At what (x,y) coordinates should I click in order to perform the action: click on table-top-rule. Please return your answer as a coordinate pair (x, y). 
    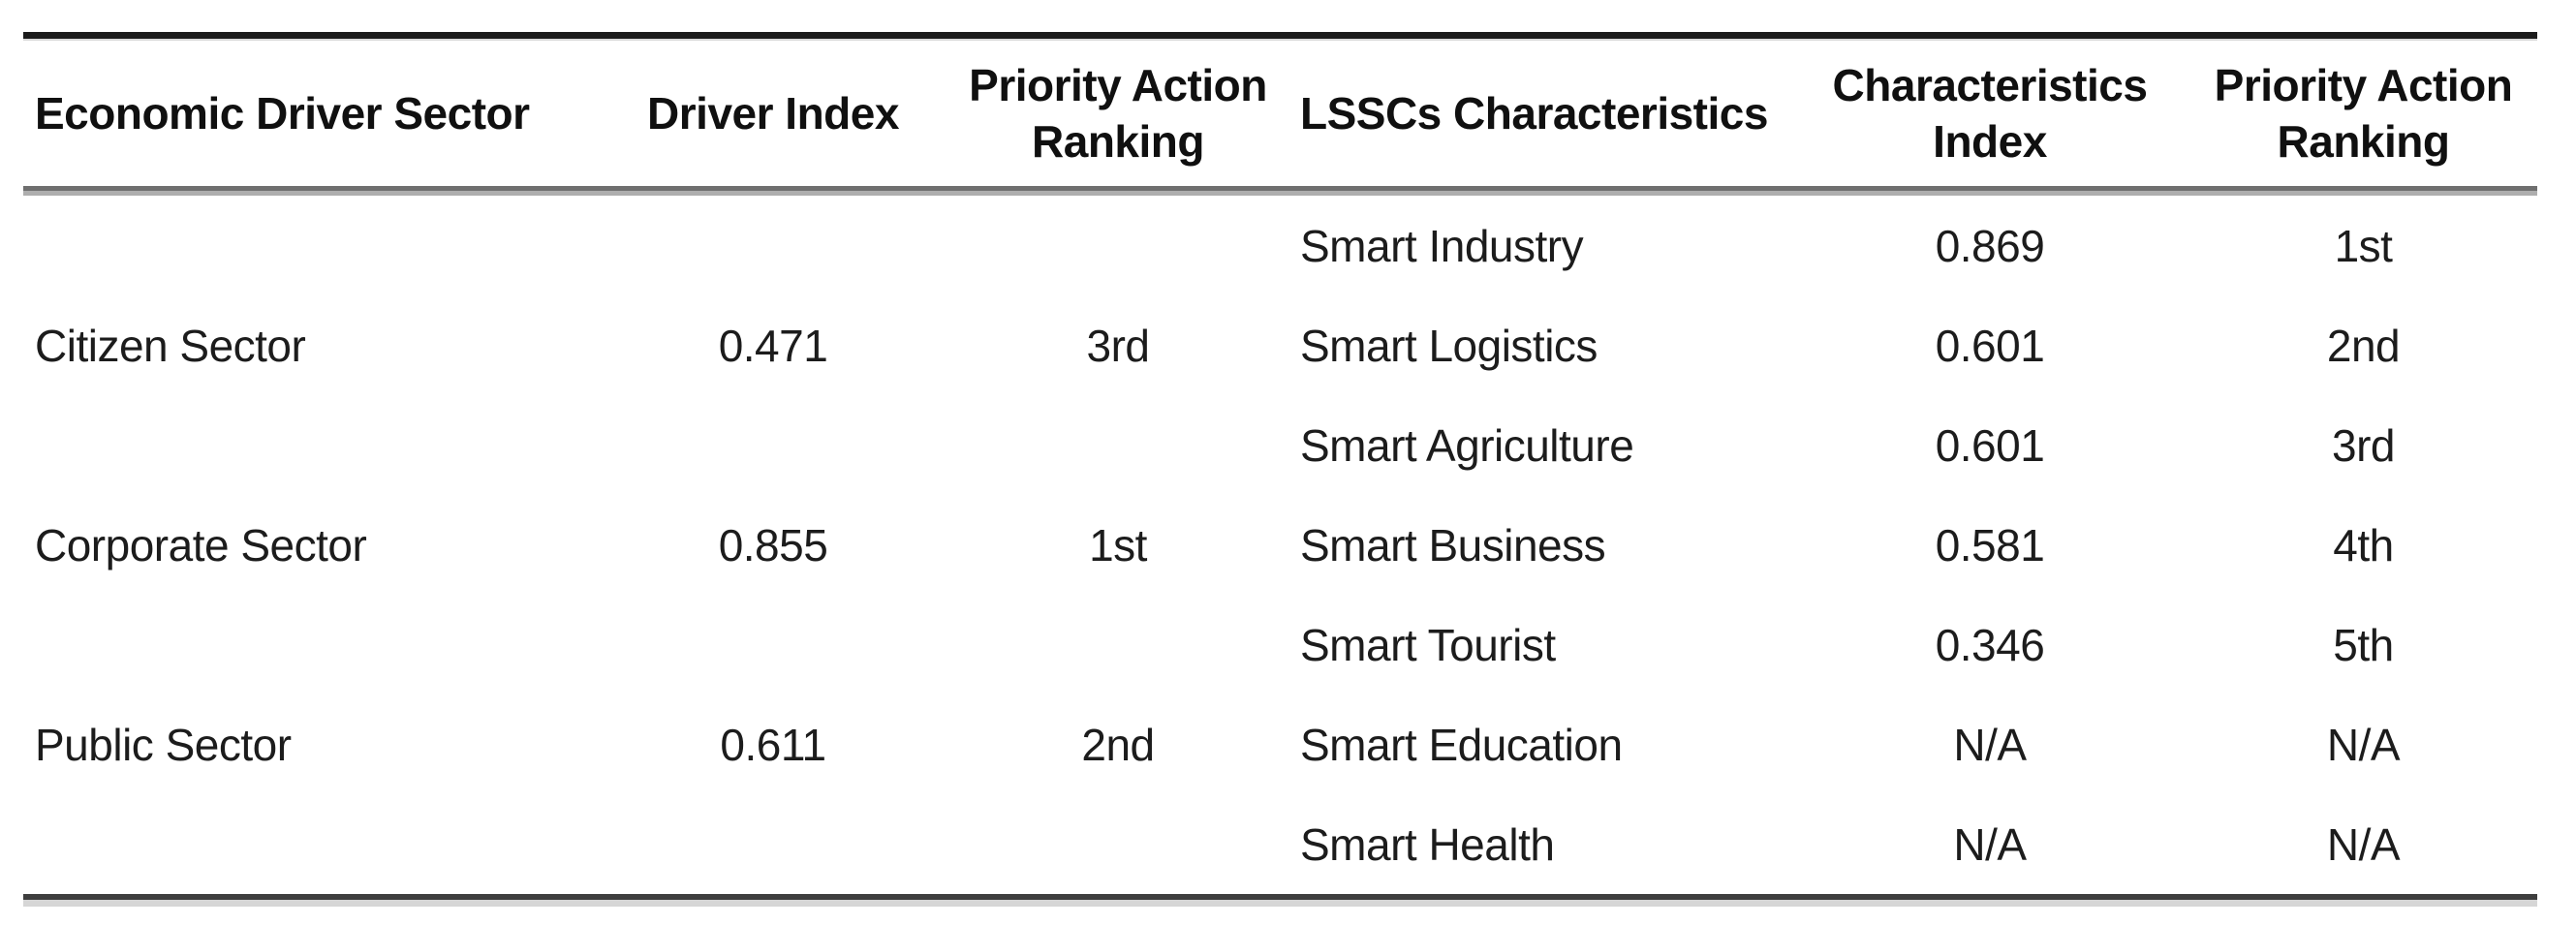
    Looking at the image, I should click on (1280, 35).